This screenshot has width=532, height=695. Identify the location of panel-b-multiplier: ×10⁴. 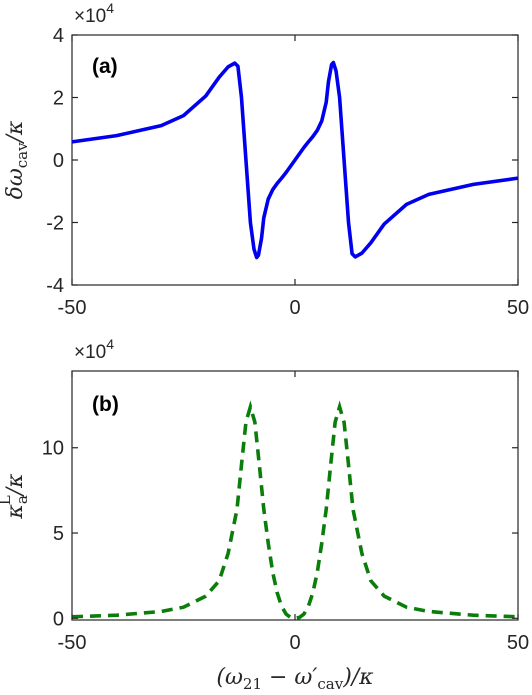
(94, 349).